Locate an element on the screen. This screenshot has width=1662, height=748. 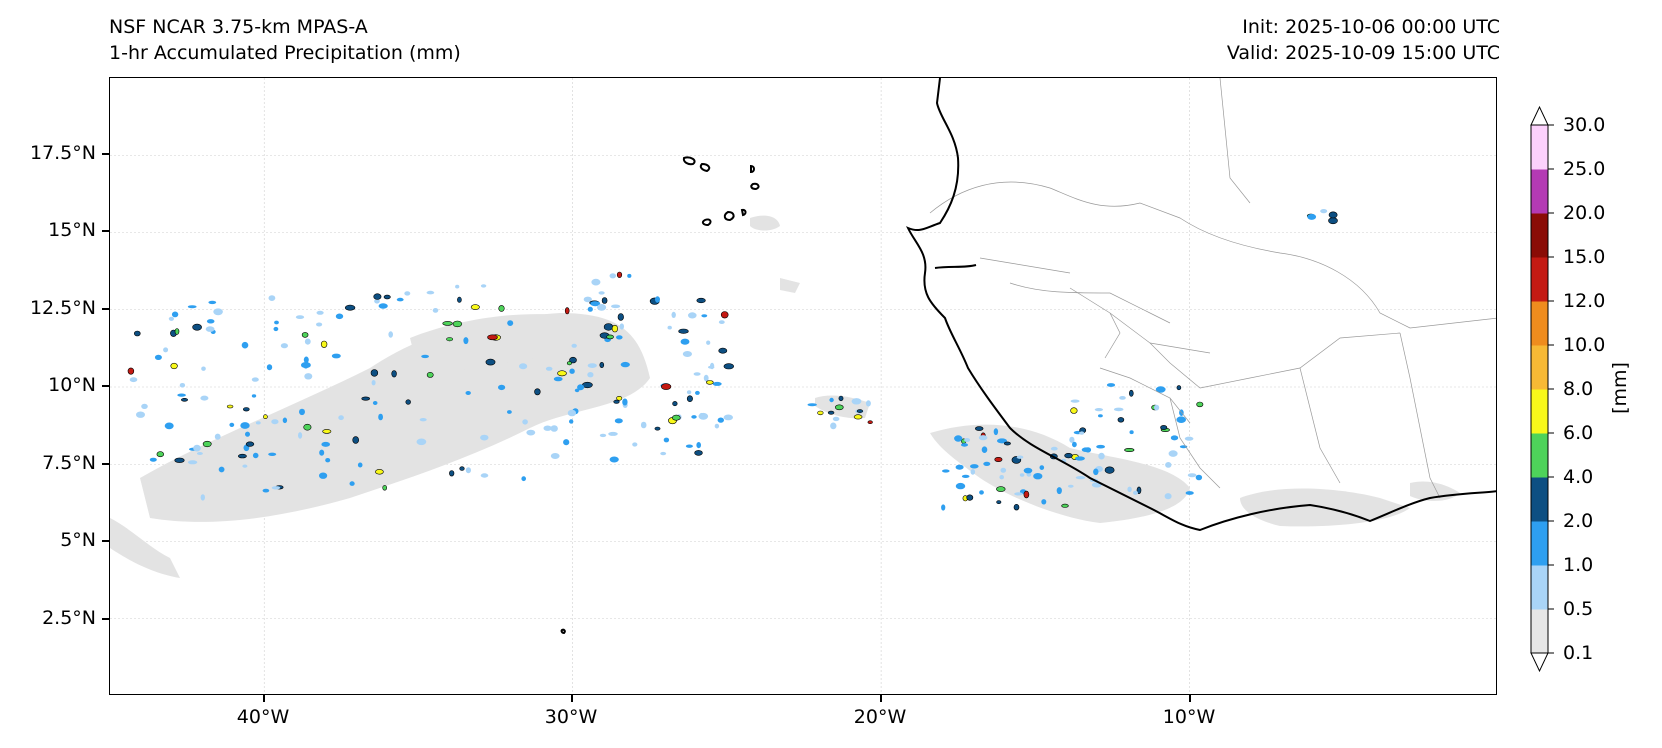
colorbar-level-label: 4.0 is located at coordinates (1578, 477).